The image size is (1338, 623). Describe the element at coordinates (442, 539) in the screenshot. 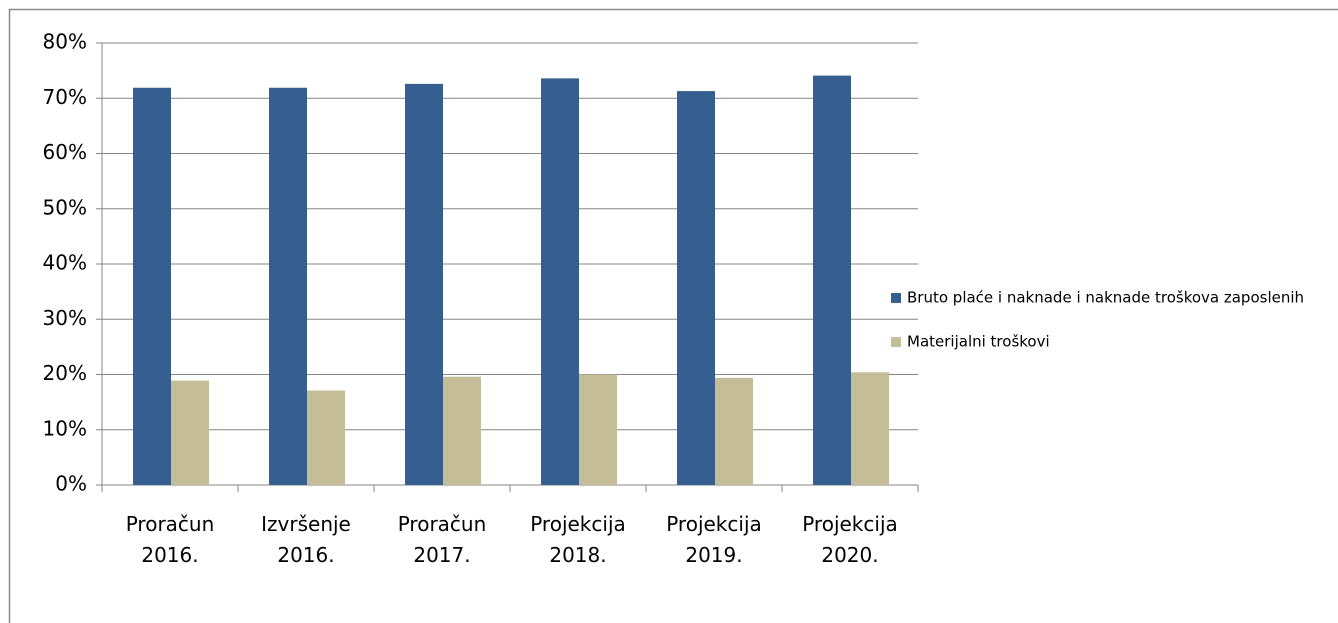

I see `x-tick-label: Proračun 2017.` at that location.